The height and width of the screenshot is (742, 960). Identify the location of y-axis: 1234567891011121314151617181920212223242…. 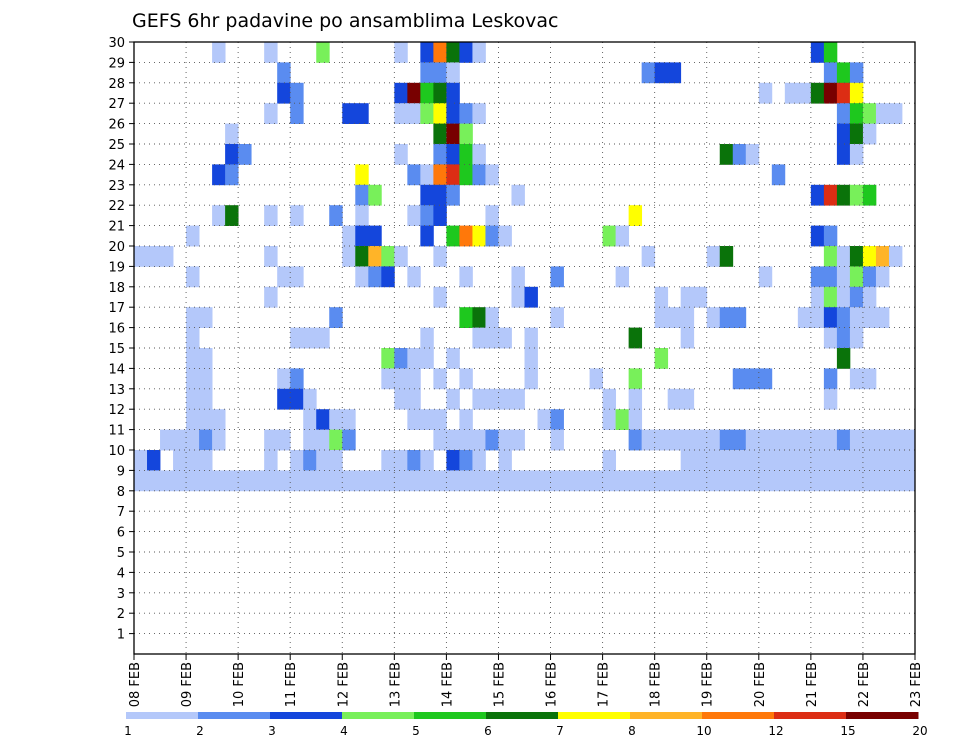
(121, 339).